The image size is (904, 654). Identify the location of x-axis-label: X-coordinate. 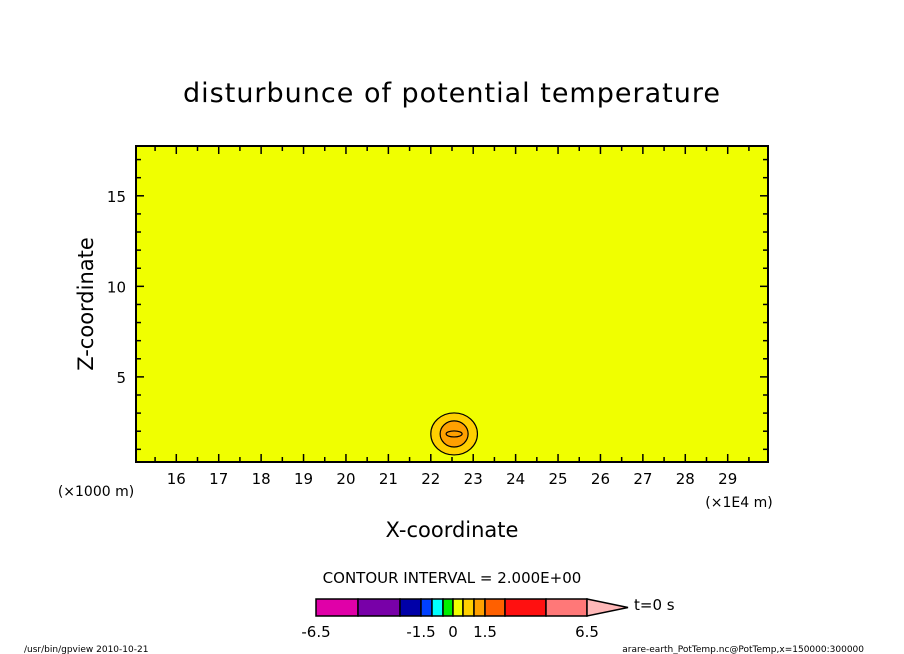
(452, 530).